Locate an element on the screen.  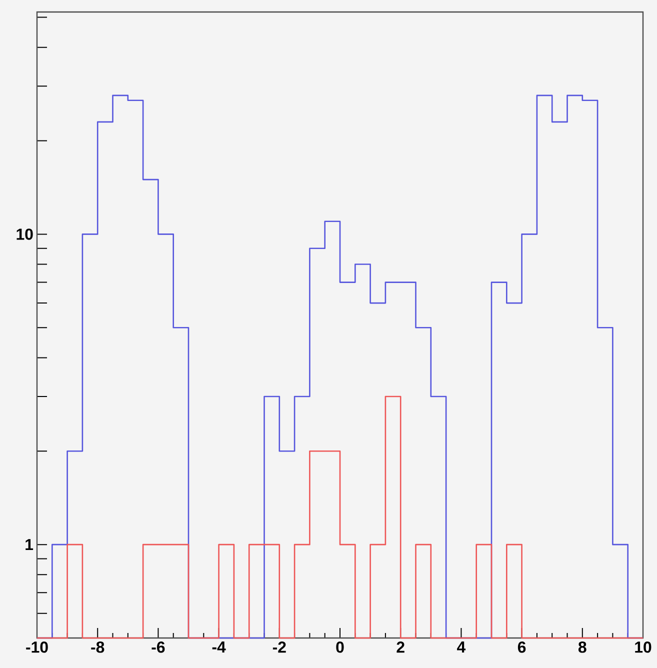
y-tick-label: 1 is located at coordinates (30, 544).